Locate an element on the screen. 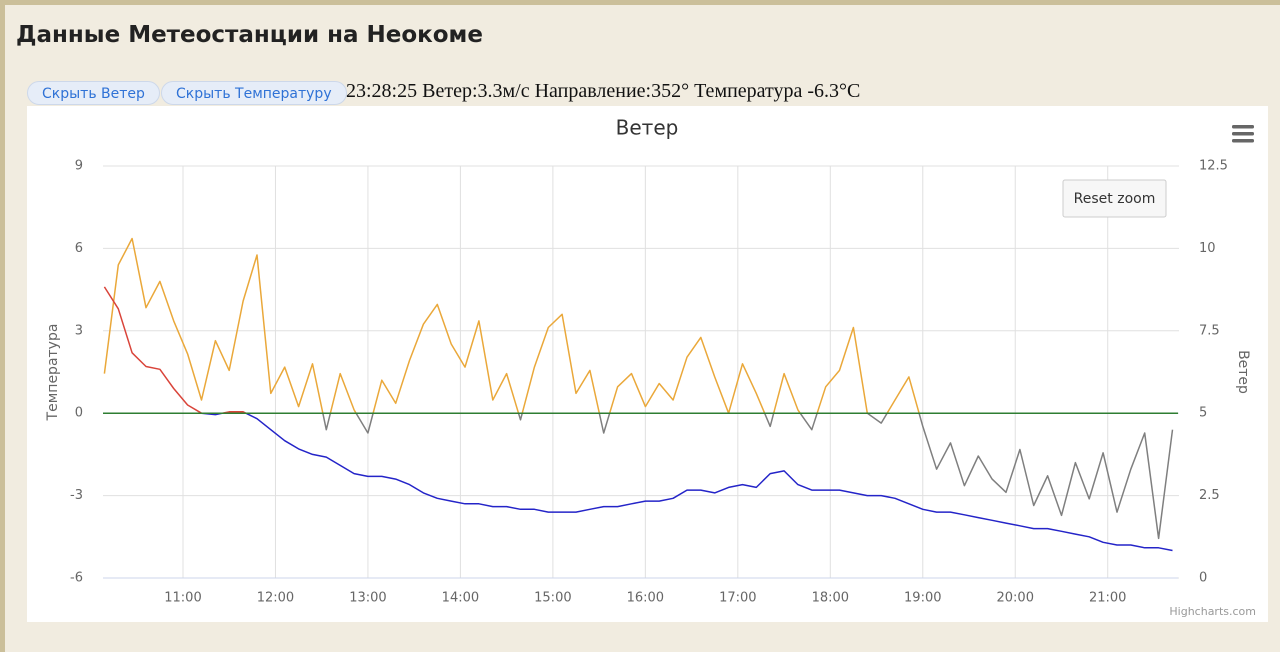 The height and width of the screenshot is (652, 1280). hide-wind-button: Скрыть Ветер is located at coordinates (93, 93).